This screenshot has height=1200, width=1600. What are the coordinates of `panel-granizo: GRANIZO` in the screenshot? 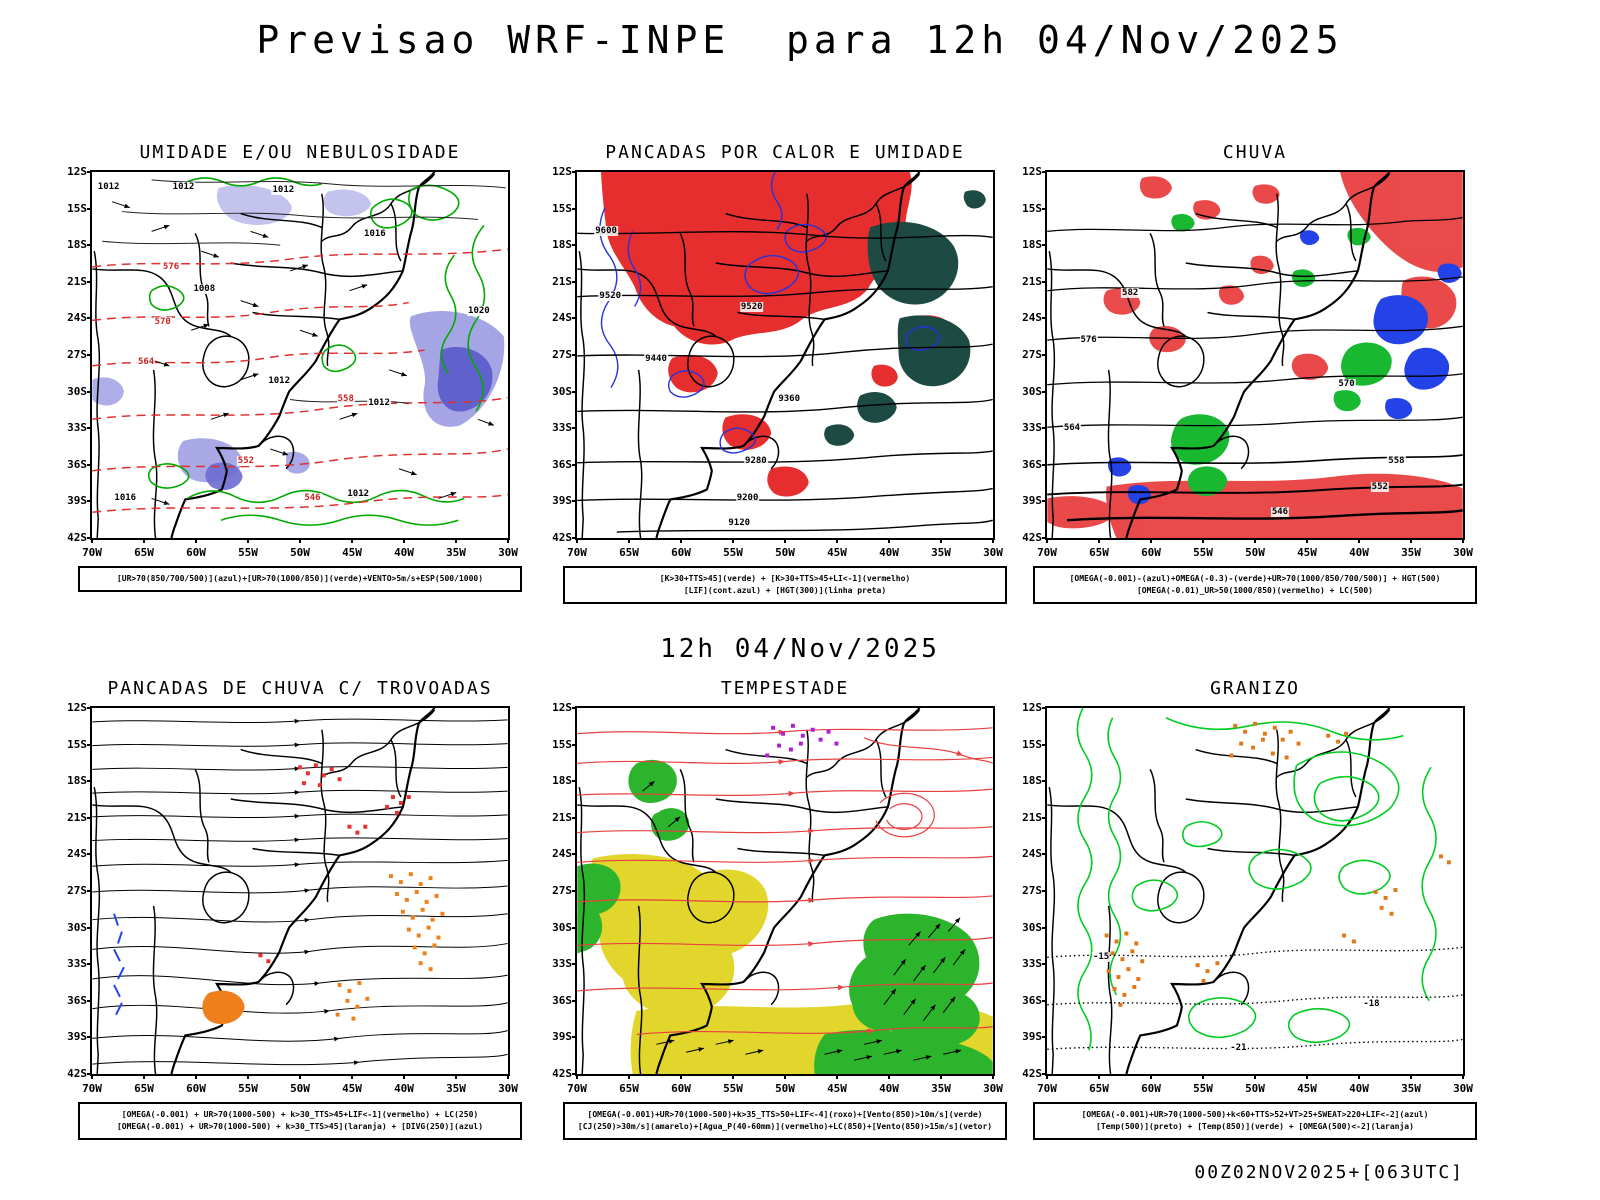 It's located at (1255, 908).